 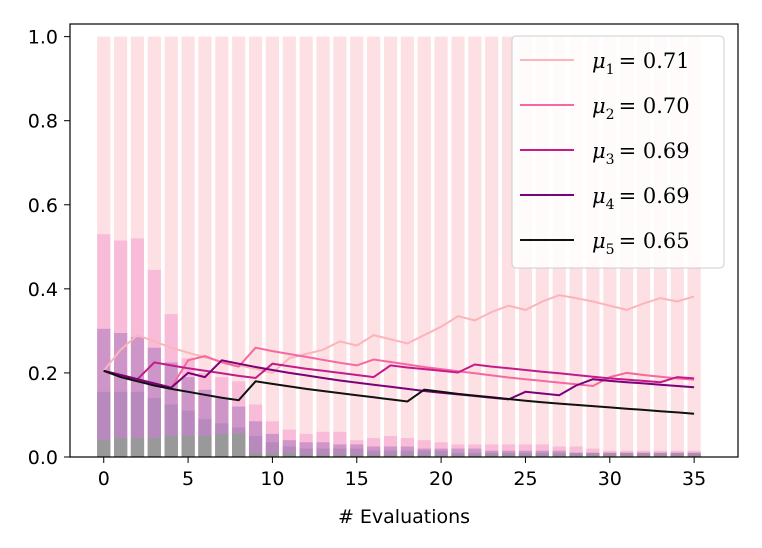 I want to click on x-tick-label-30: 30, so click(x=610, y=479).